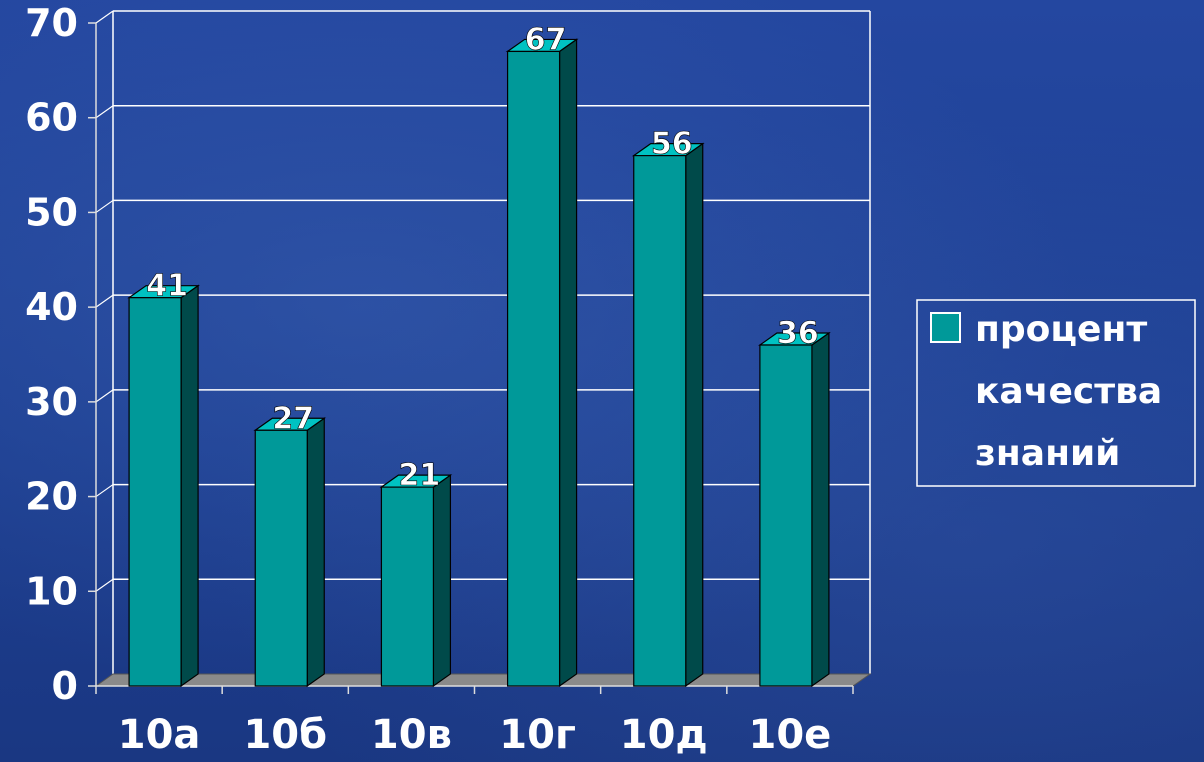 The height and width of the screenshot is (762, 1204). What do you see at coordinates (51, 118) in the screenshot?
I see `y-tick-label: 60` at bounding box center [51, 118].